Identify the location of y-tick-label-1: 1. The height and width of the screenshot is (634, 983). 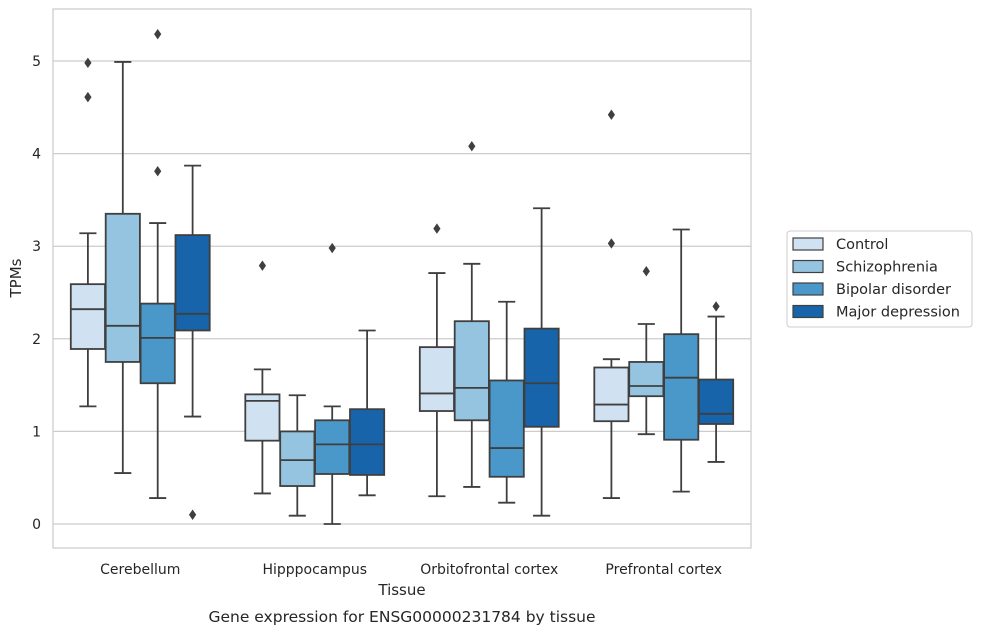
(36, 432).